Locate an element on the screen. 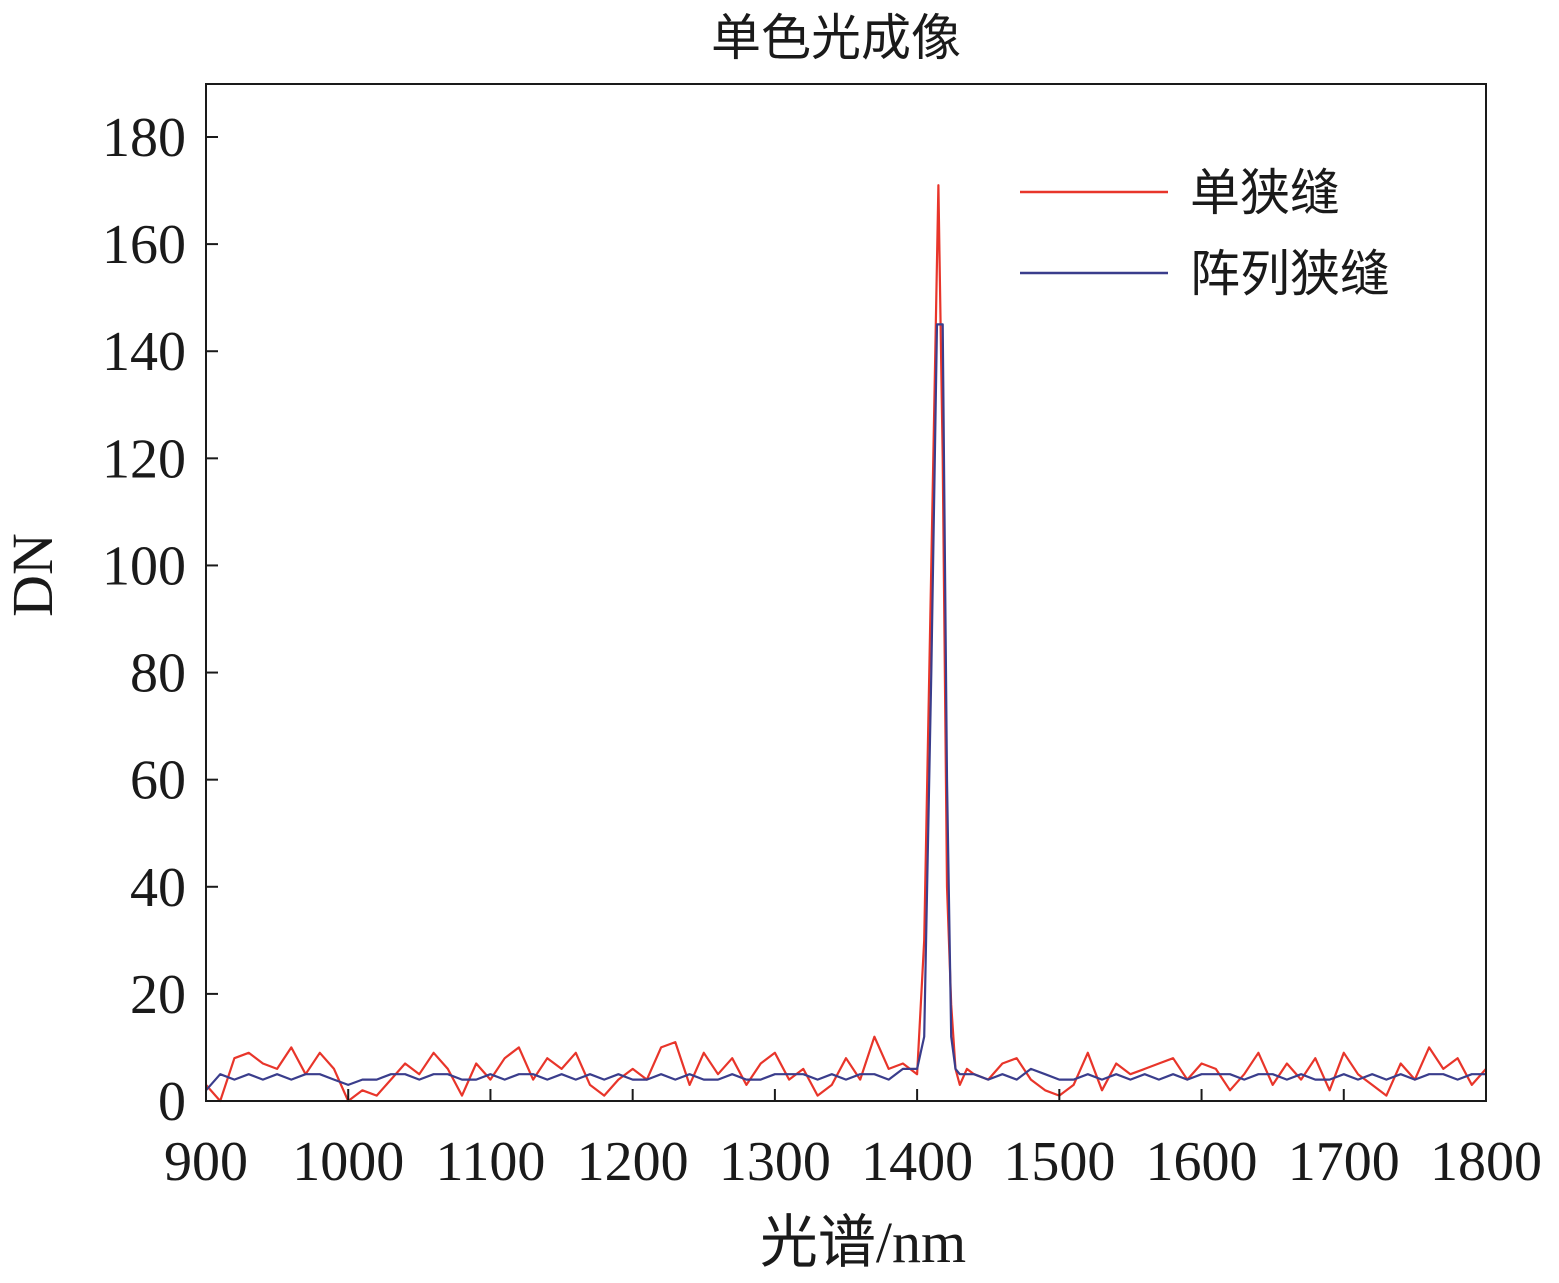  y-tick-label: 40 is located at coordinates (158, 888).